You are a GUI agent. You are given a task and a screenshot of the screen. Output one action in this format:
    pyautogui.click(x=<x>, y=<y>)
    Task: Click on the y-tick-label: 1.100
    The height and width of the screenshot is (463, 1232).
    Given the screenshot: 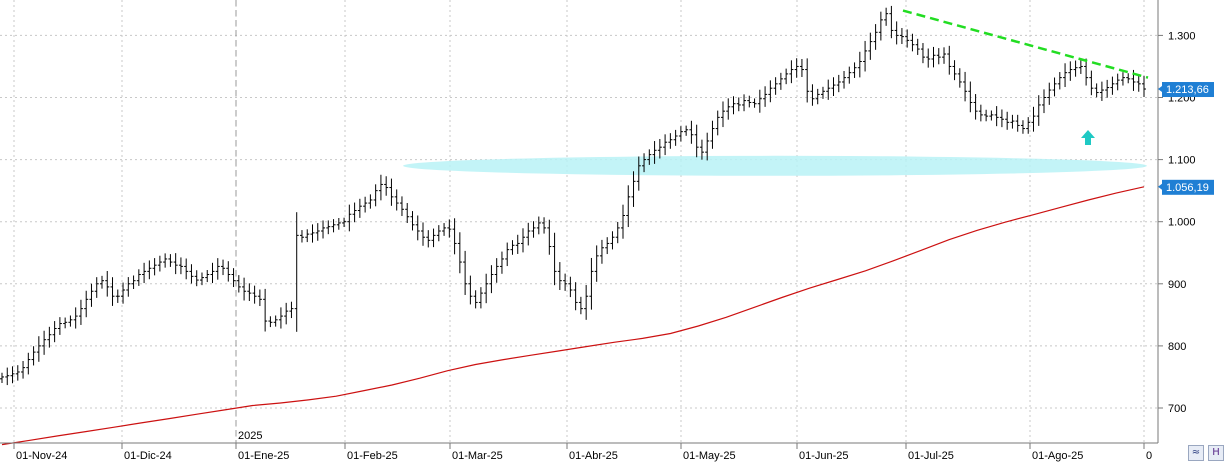 What is the action you would take?
    pyautogui.click(x=1182, y=161)
    